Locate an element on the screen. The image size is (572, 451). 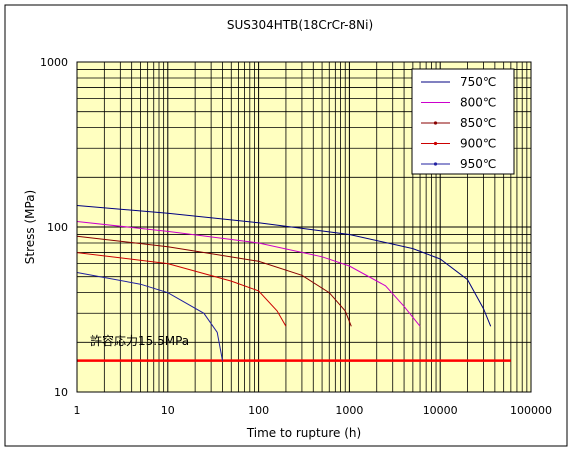
x-tick-label: 10 is located at coordinates (168, 410).